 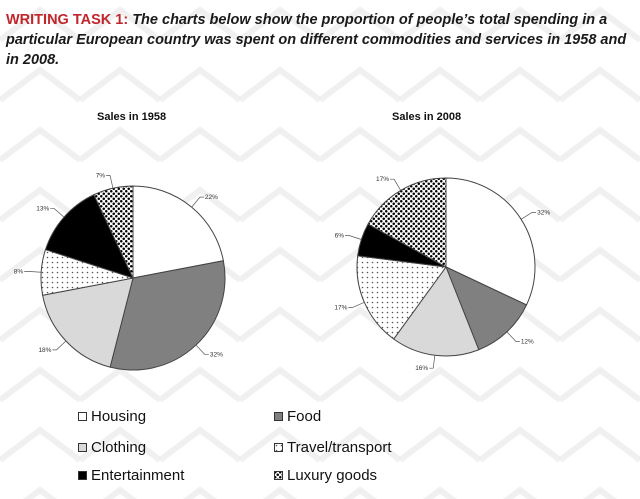 I want to click on legend-label: Clothing, so click(x=119, y=447).